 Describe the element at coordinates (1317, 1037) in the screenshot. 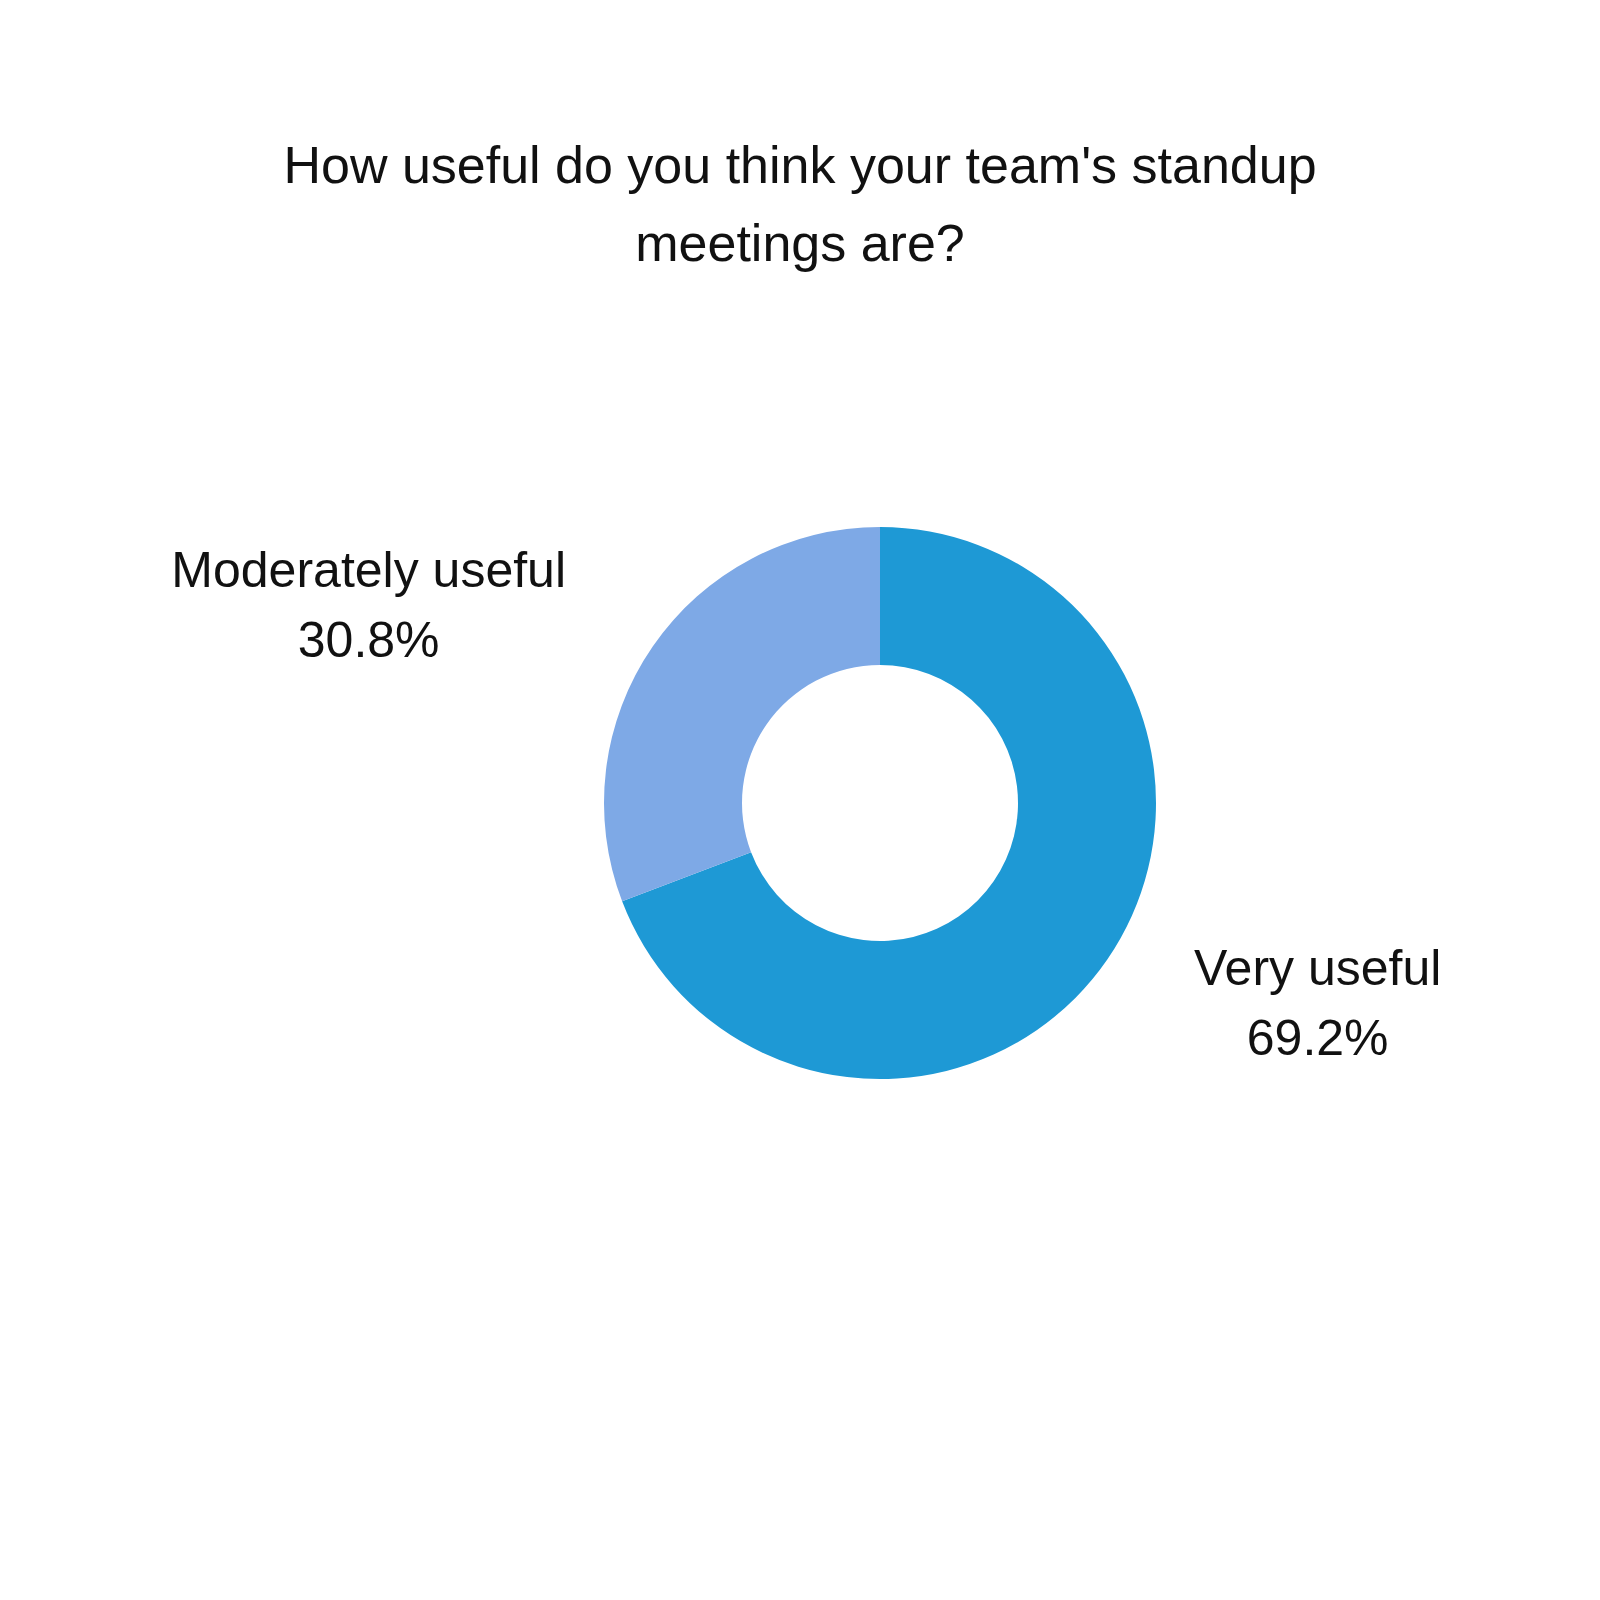

I see `data-label: 69.2%` at that location.